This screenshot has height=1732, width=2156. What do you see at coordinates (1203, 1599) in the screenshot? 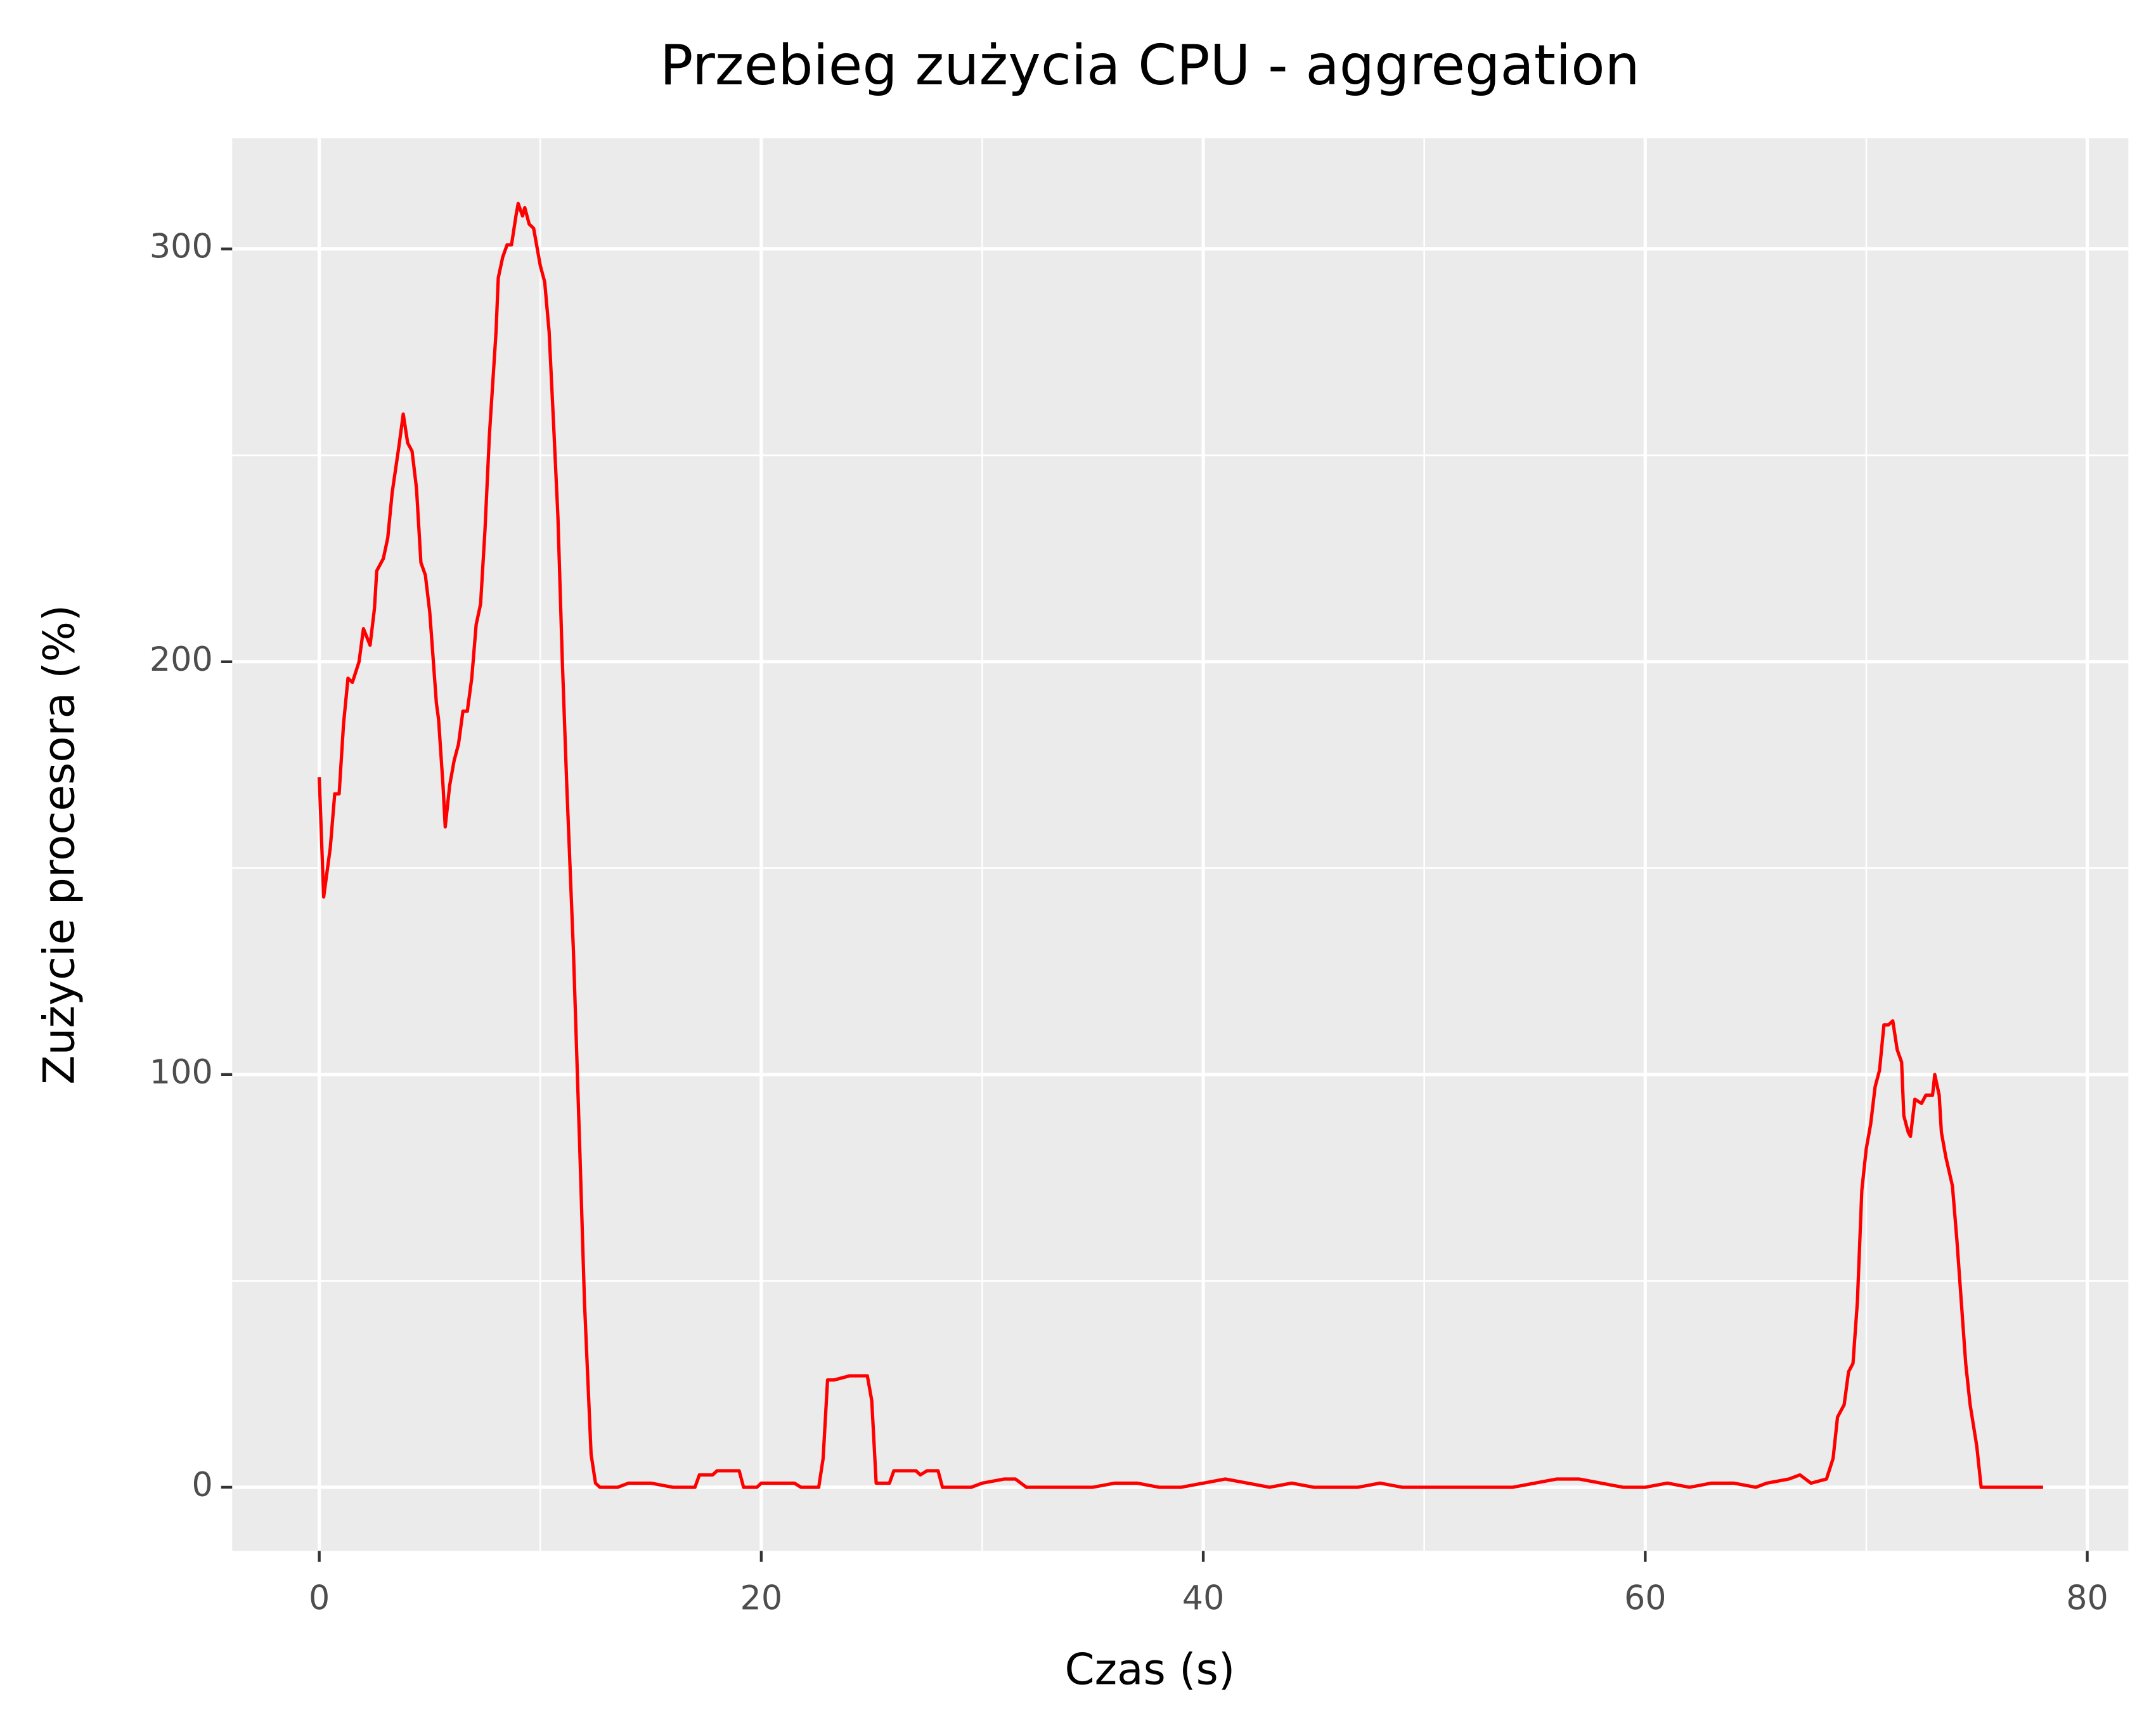
I see `x-tick-label: 40` at bounding box center [1203, 1599].